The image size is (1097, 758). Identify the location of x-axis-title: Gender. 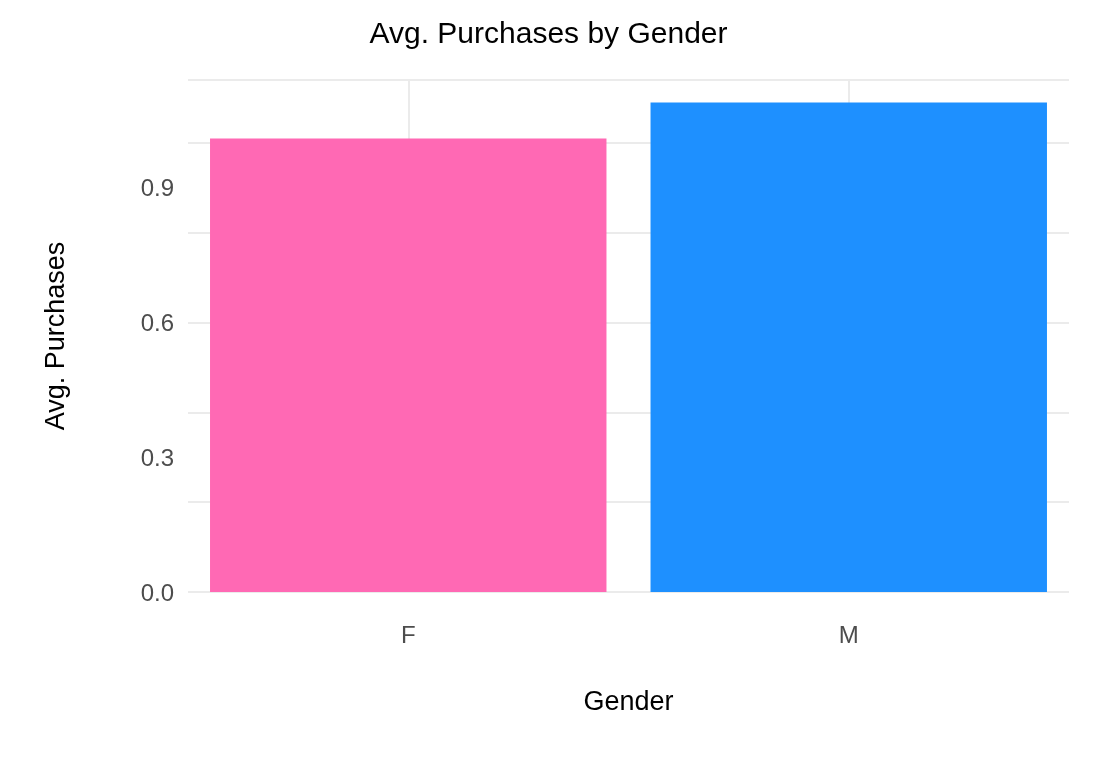
(628, 700).